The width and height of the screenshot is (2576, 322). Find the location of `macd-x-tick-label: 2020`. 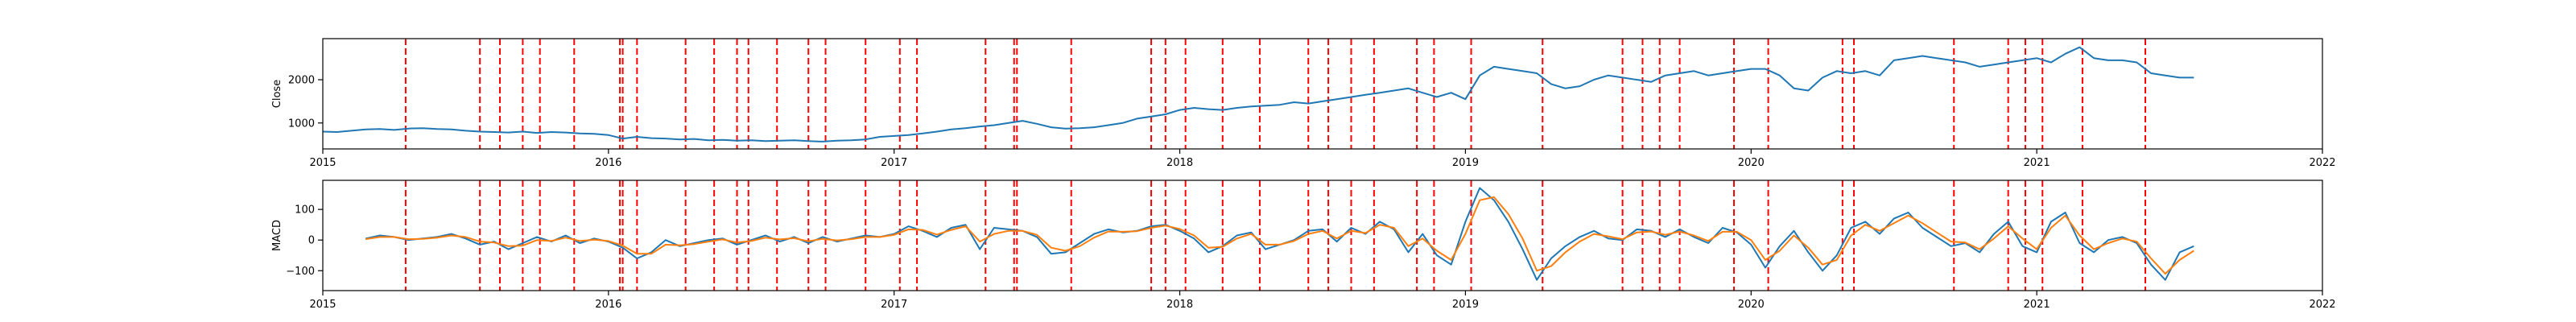

macd-x-tick-label: 2020 is located at coordinates (1751, 305).